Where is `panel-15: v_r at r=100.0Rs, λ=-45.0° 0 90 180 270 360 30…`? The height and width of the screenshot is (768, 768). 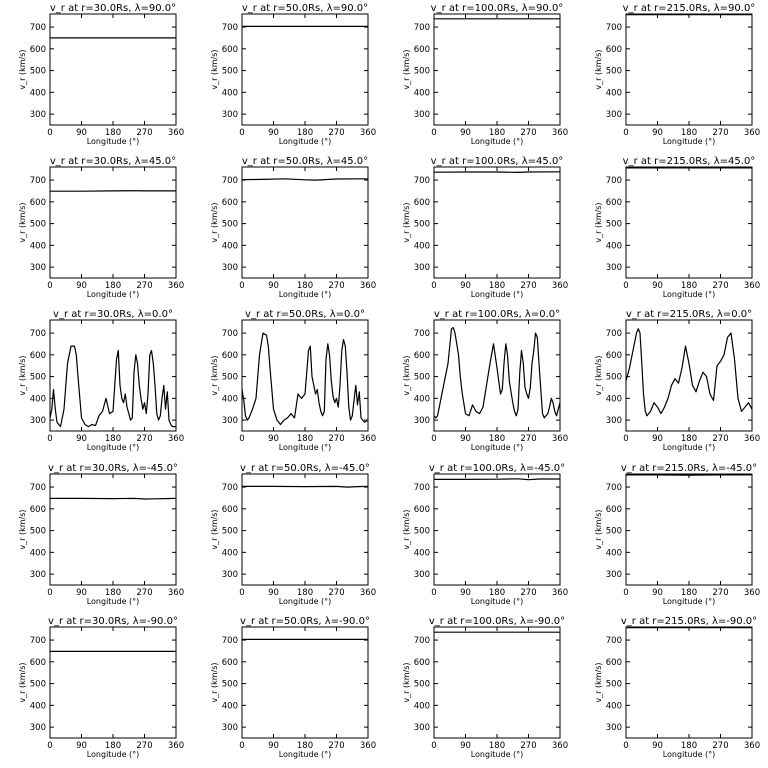 panel-15: v_r at r=100.0Rs, λ=-45.0° 0 90 180 270 360 30… is located at coordinates (485, 534).